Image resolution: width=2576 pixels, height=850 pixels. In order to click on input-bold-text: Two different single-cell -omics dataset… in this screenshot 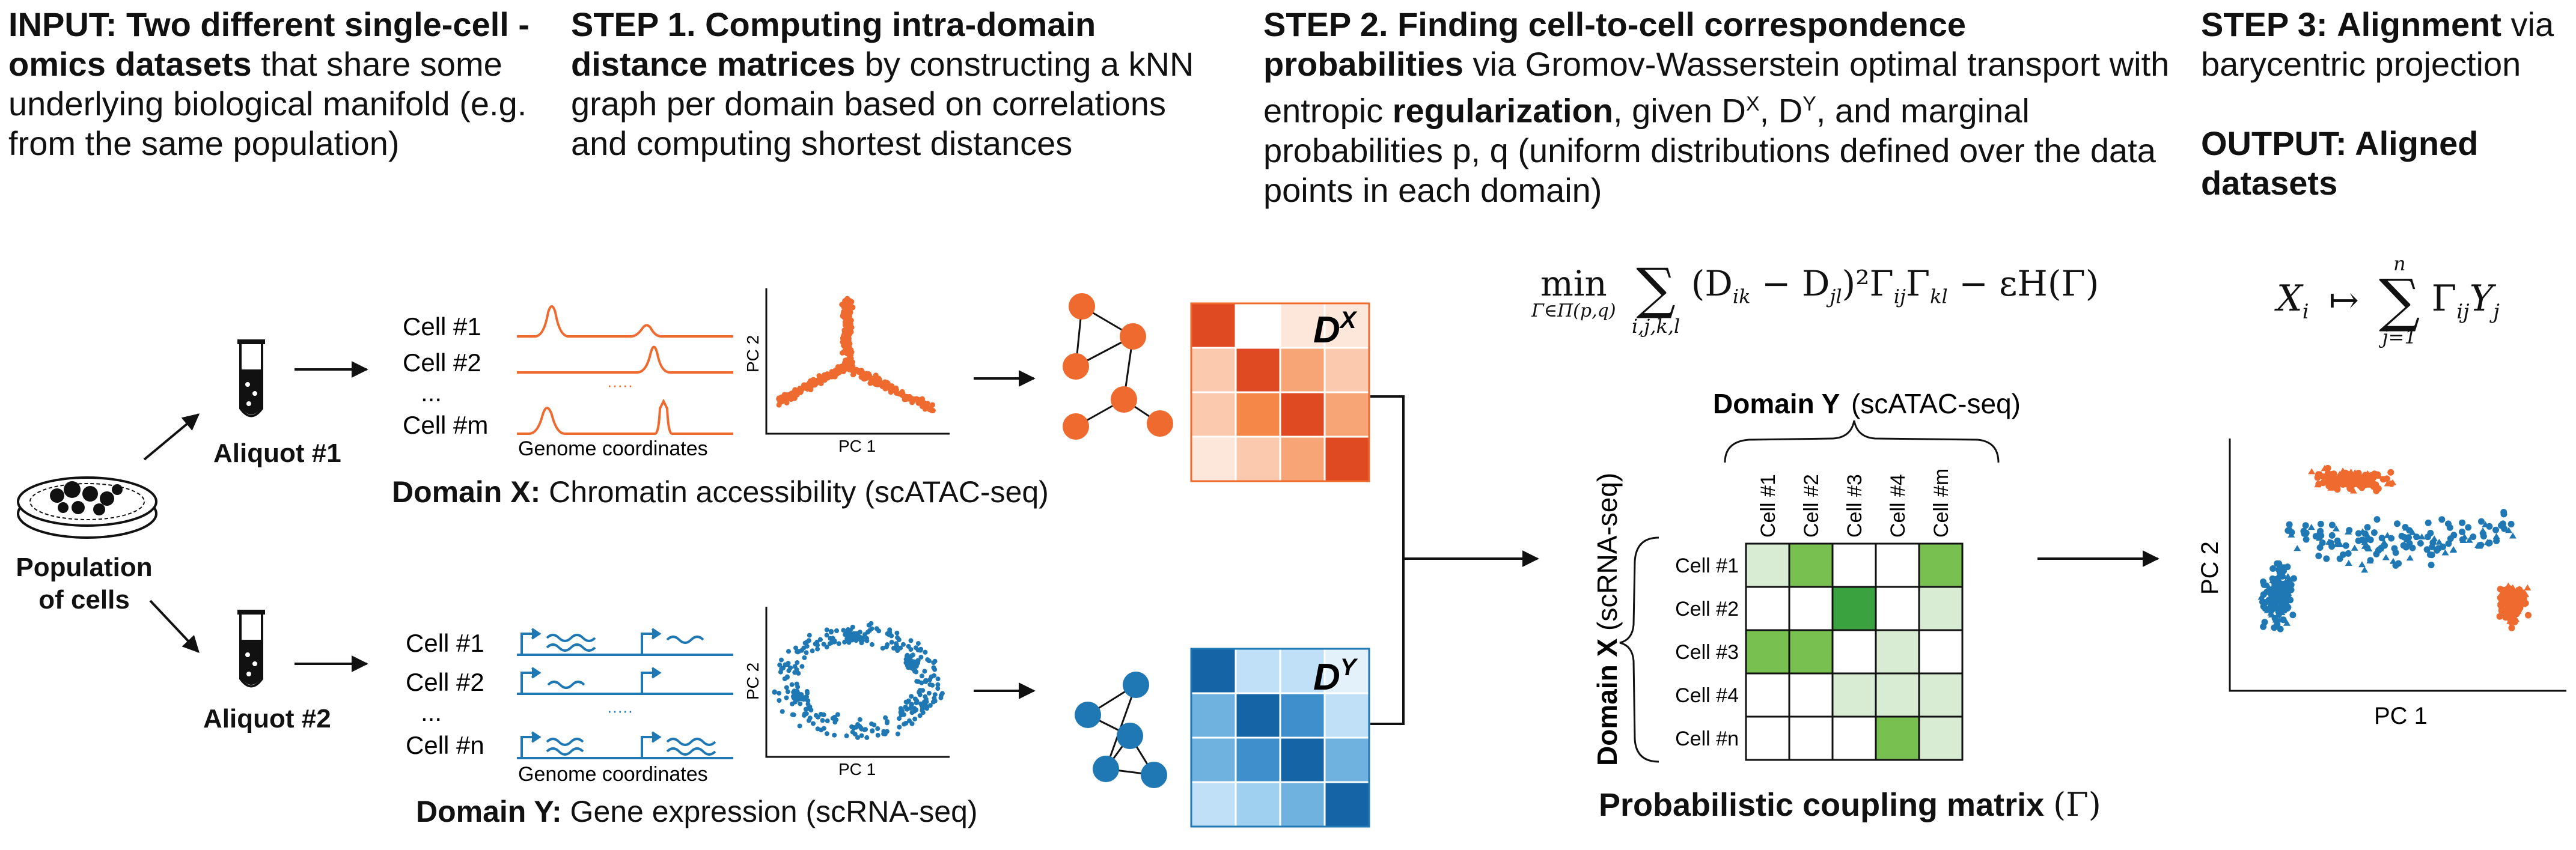, I will do `click(269, 44)`.